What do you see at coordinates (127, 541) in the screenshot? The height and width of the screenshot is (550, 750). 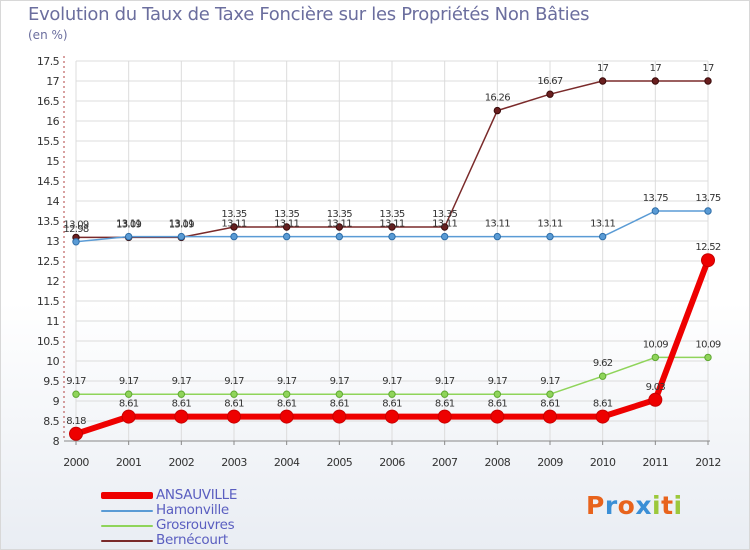 I see `legend-swatch-bernecourt` at bounding box center [127, 541].